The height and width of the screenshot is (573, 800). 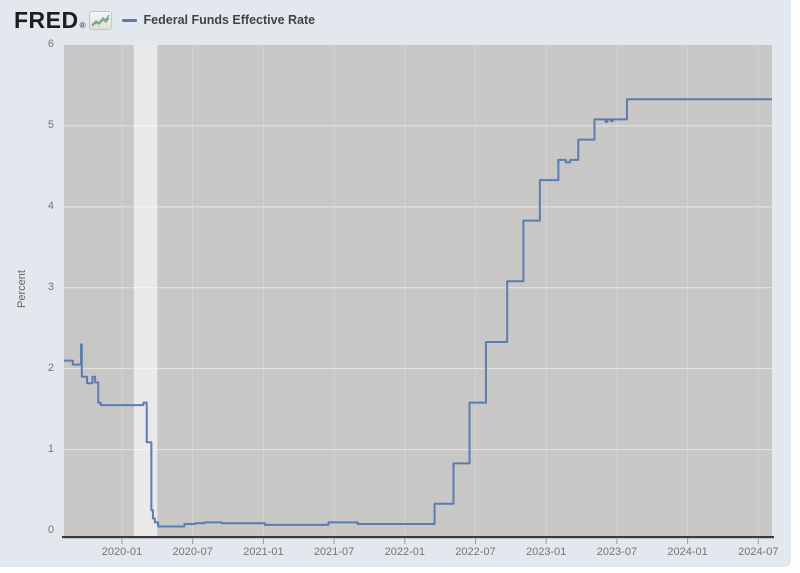 What do you see at coordinates (100, 20) in the screenshot?
I see `fred-sparkline-icon` at bounding box center [100, 20].